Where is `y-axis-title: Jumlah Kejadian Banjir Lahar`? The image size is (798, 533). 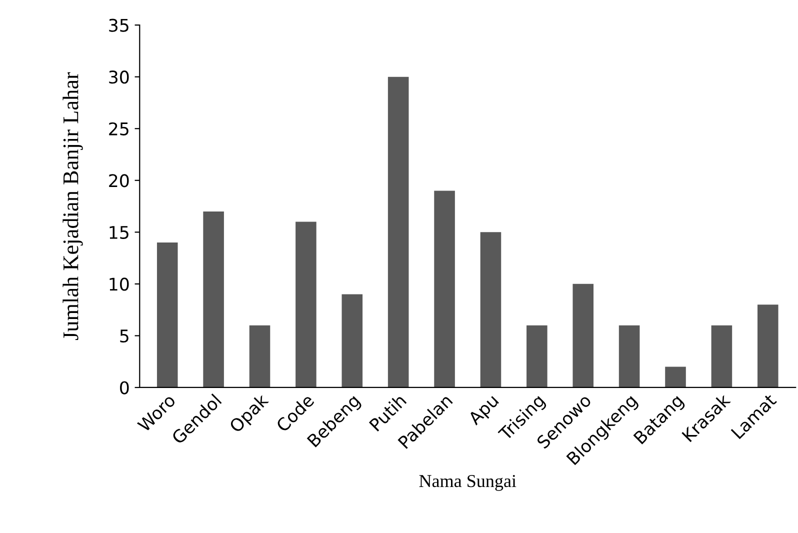 y-axis-title: Jumlah Kejadian Banjir Lahar is located at coordinates (72, 206).